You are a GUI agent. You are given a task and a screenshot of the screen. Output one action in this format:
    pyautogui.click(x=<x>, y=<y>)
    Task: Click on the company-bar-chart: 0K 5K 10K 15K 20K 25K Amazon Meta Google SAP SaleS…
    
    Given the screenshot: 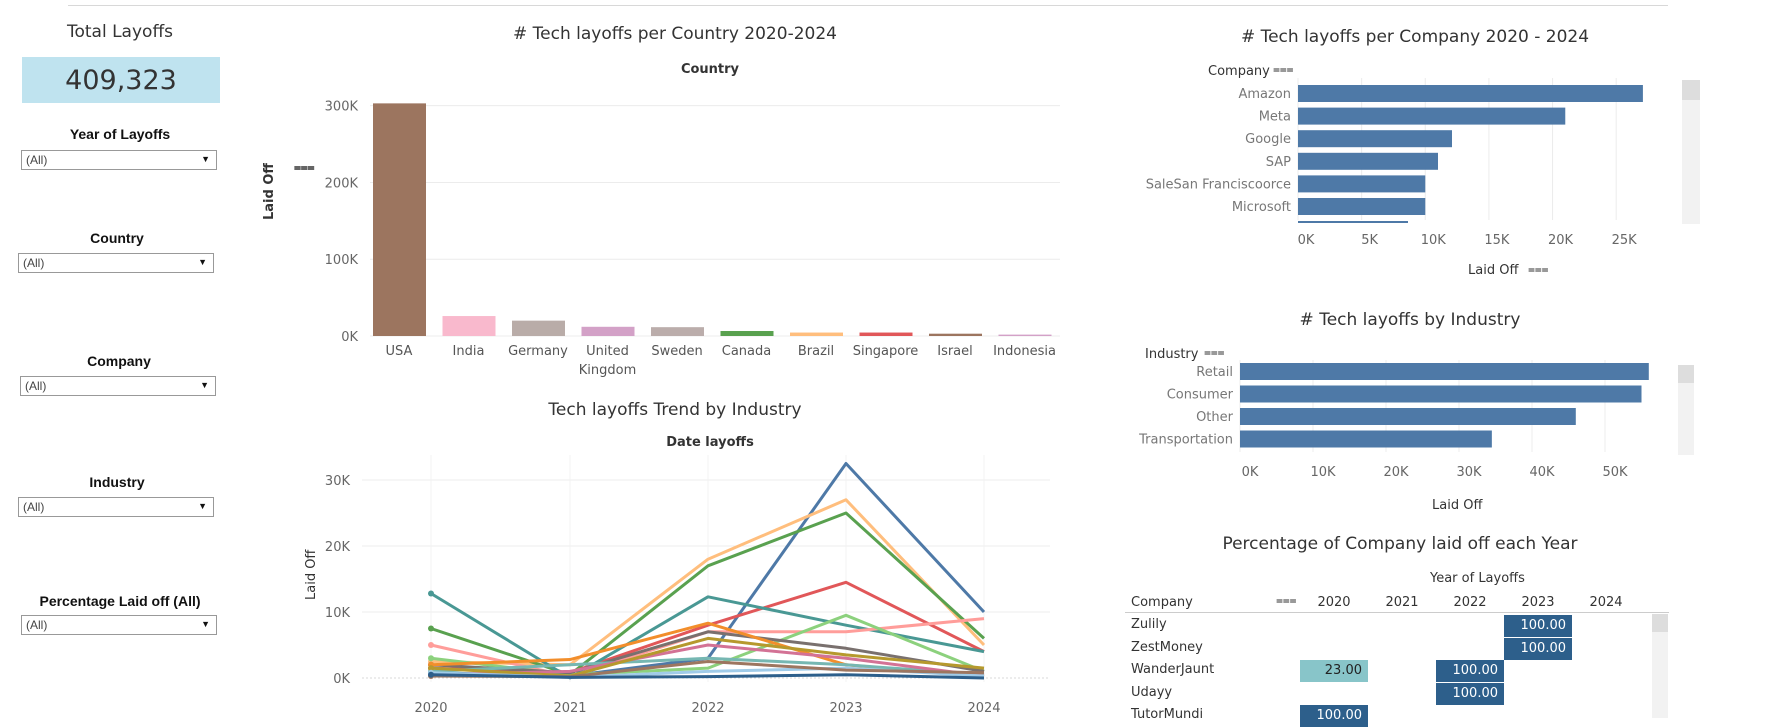 What is the action you would take?
    pyautogui.click(x=1394, y=163)
    